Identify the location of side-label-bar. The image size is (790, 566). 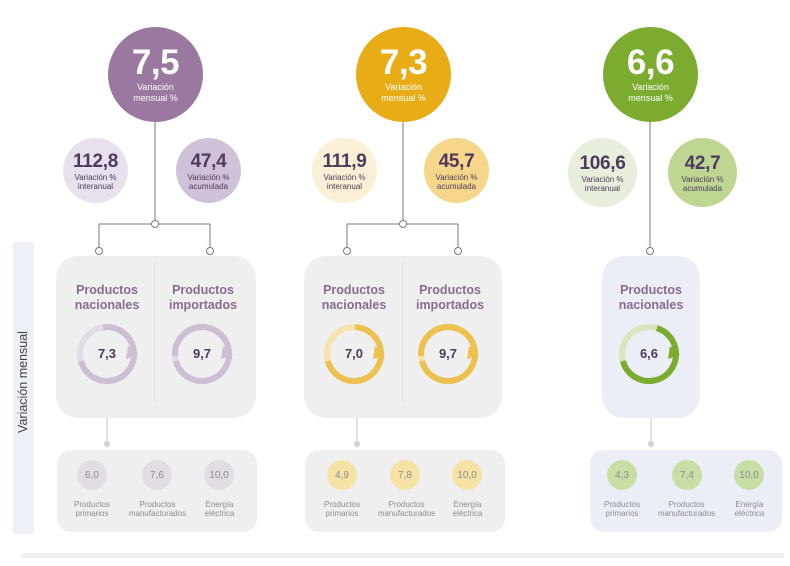
(23, 388).